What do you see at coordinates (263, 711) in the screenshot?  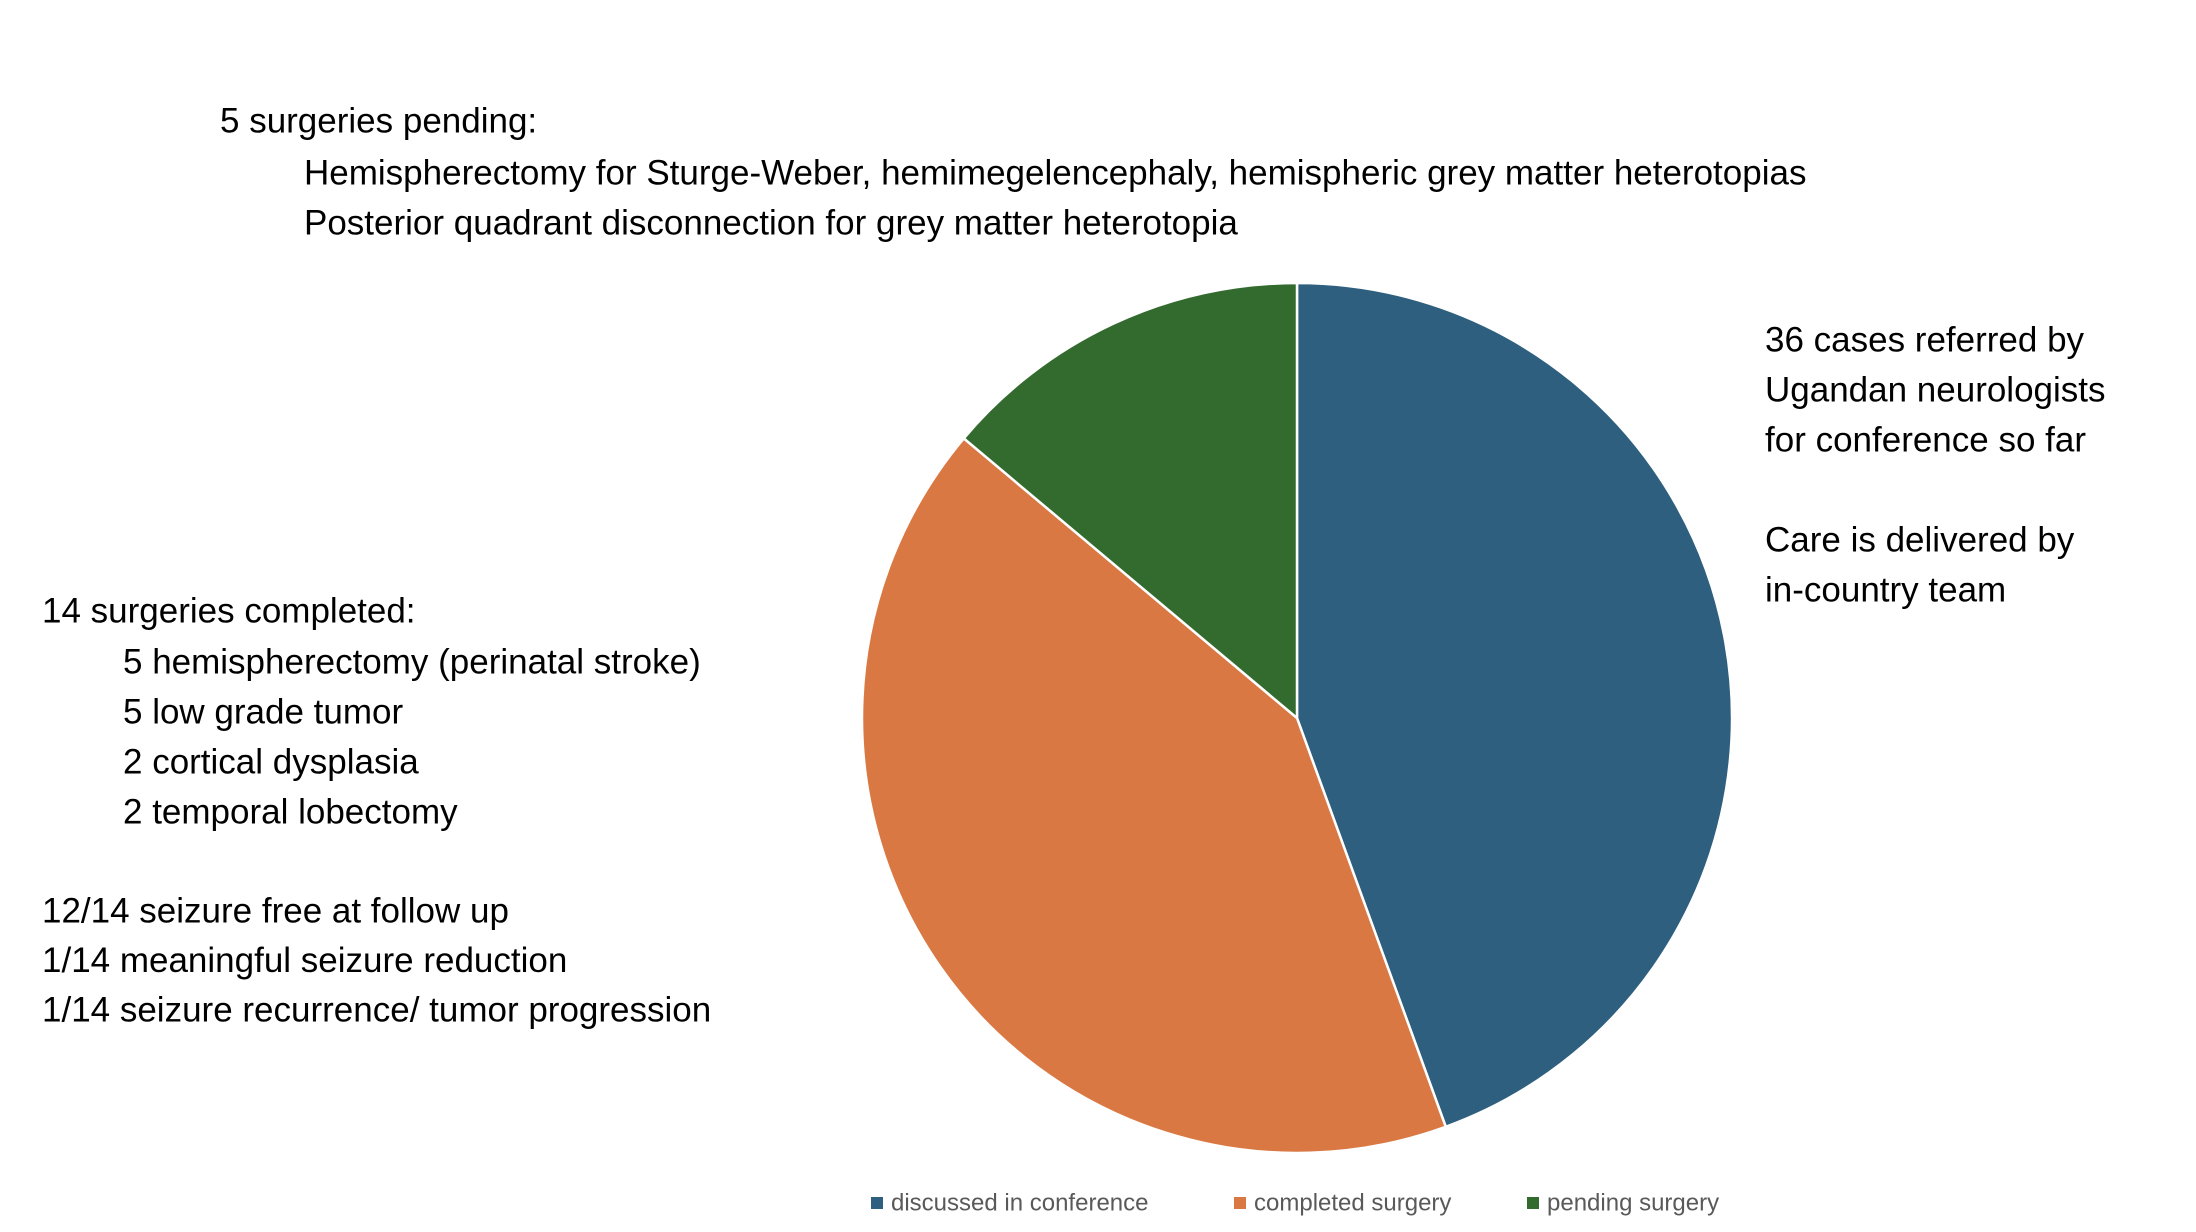 I see `completed-item: 5 low grade tumor` at bounding box center [263, 711].